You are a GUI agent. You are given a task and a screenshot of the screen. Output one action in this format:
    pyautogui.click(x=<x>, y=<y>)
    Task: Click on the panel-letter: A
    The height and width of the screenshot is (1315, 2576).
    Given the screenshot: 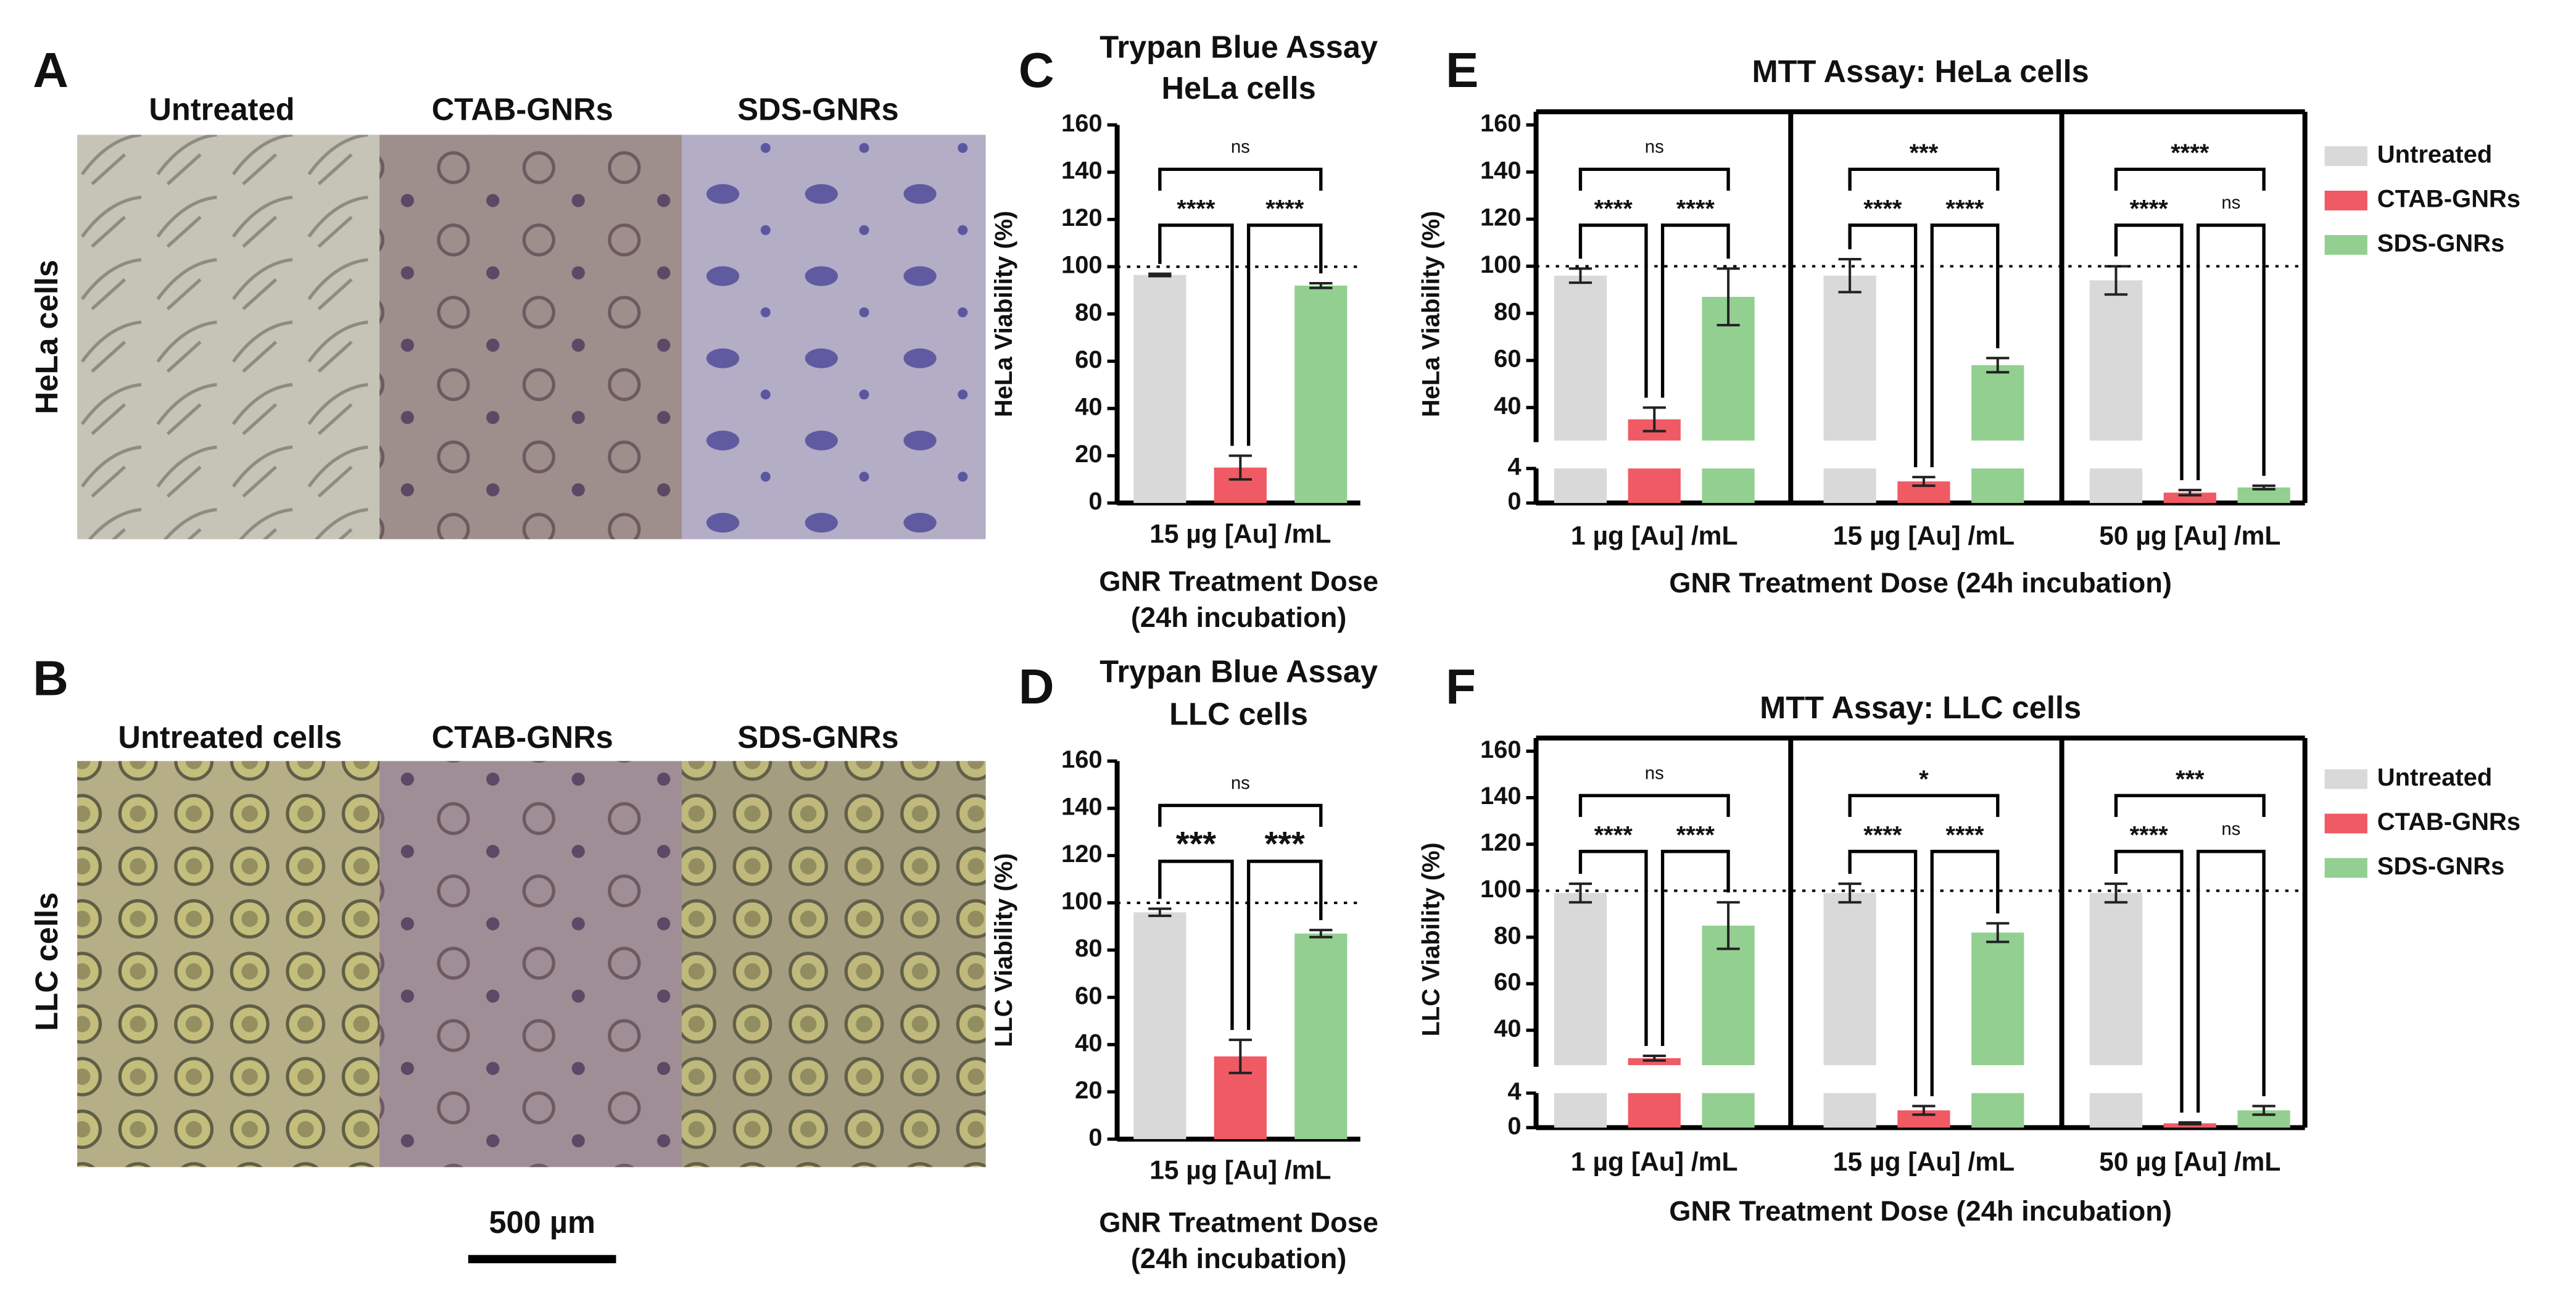 What is the action you would take?
    pyautogui.click(x=50, y=70)
    